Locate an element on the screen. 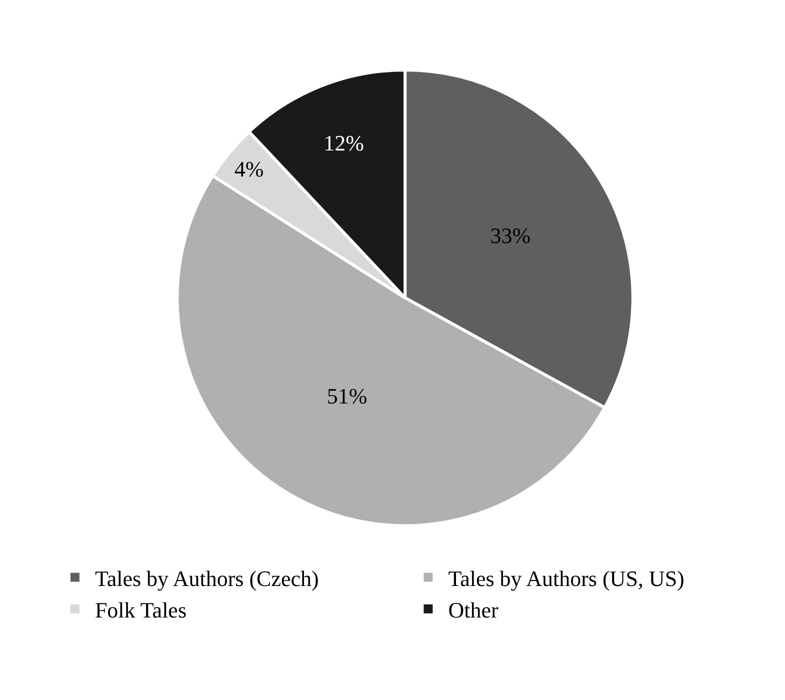 The width and height of the screenshot is (785, 700). data-label: 12% is located at coordinates (344, 143).